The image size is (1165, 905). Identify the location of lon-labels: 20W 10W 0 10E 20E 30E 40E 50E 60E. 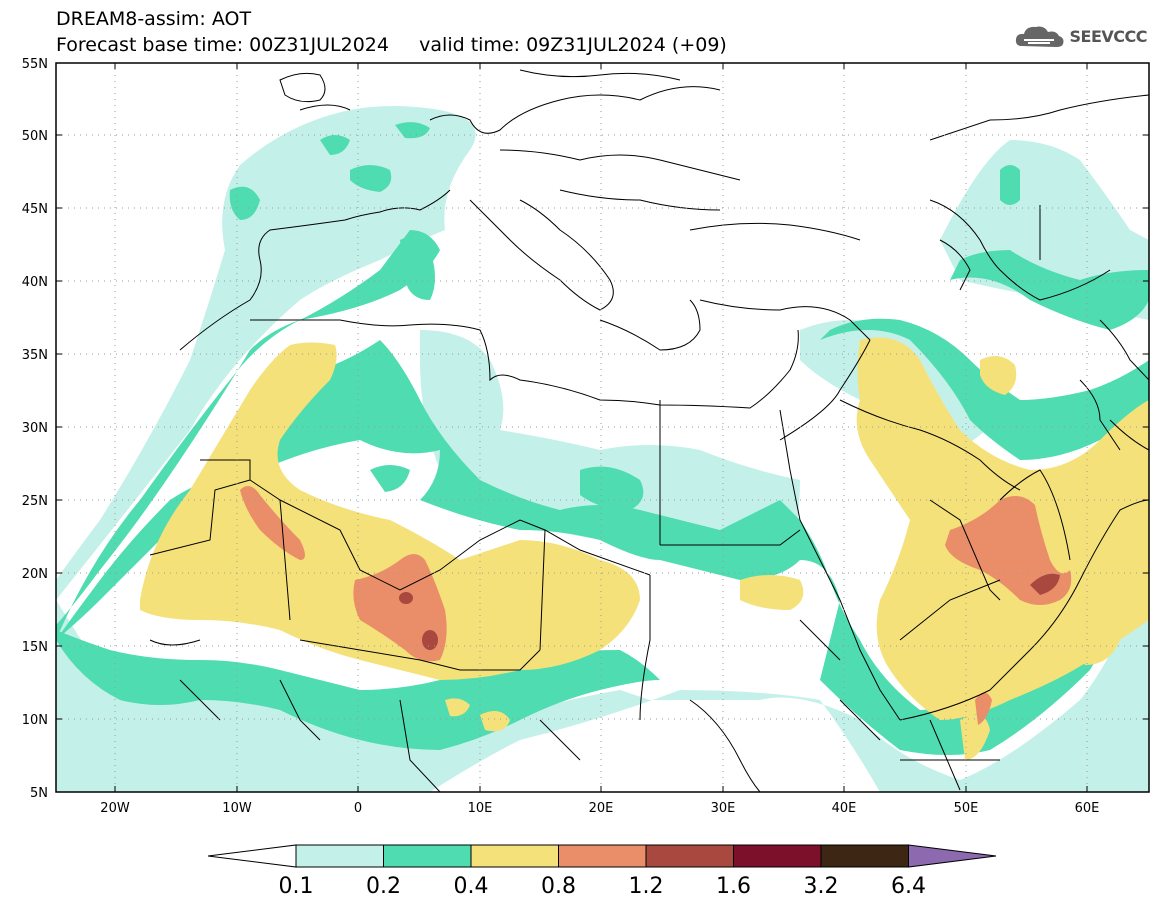
(599, 808).